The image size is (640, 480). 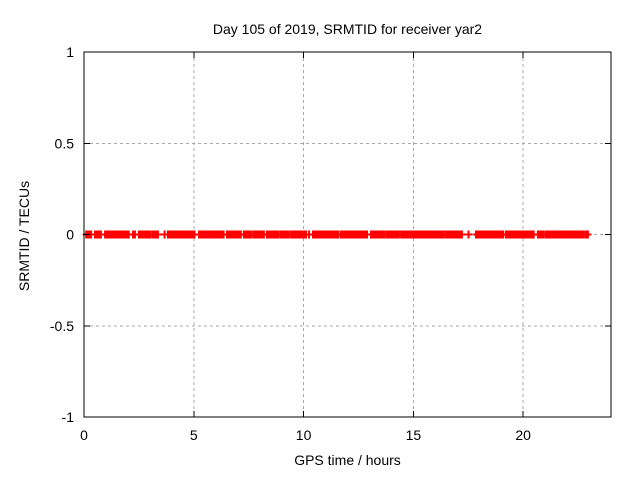 What do you see at coordinates (70, 235) in the screenshot?
I see `y-tick-label: 0` at bounding box center [70, 235].